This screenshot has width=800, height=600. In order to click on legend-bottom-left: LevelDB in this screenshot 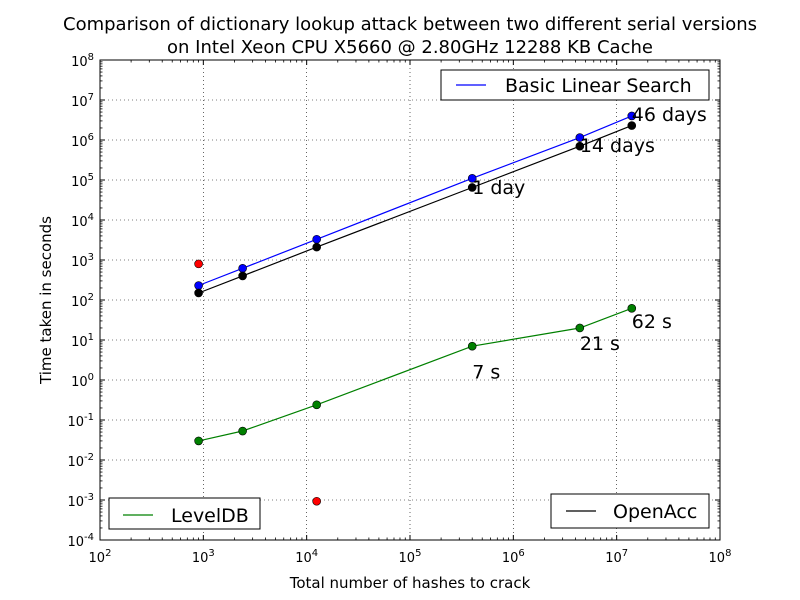, I will do `click(184, 513)`.